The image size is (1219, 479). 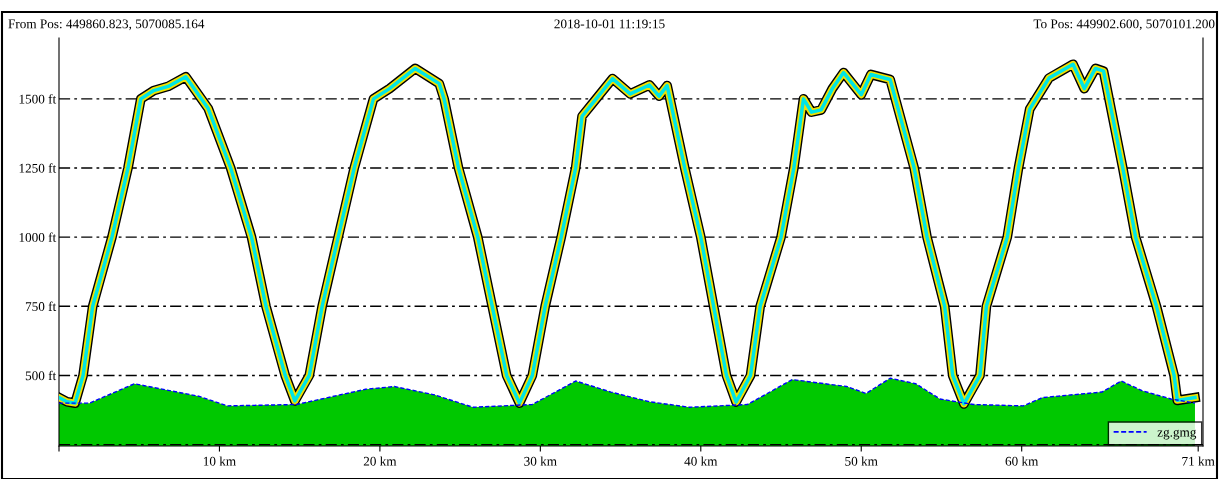 What do you see at coordinates (106, 25) in the screenshot?
I see `text: From Pos: 449860.823, 5070085.164` at bounding box center [106, 25].